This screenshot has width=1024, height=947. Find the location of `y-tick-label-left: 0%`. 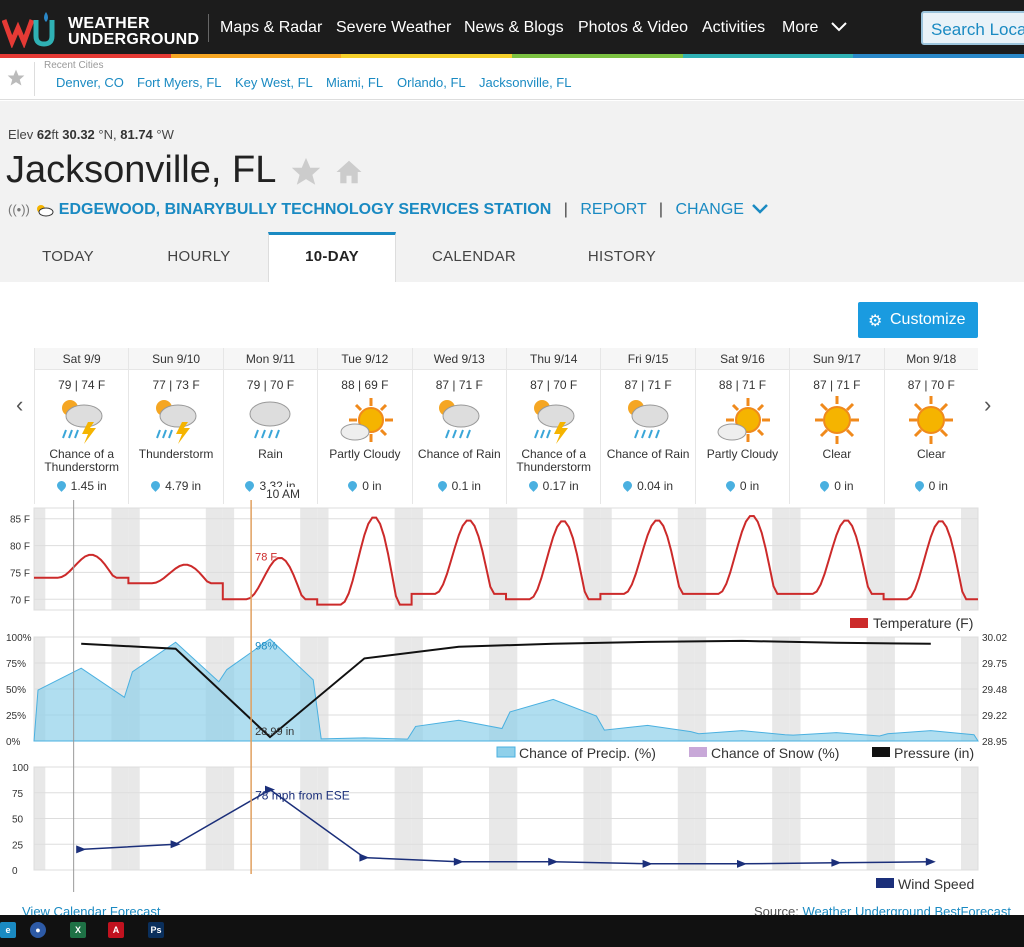

y-tick-label-left: 0% is located at coordinates (13, 742).